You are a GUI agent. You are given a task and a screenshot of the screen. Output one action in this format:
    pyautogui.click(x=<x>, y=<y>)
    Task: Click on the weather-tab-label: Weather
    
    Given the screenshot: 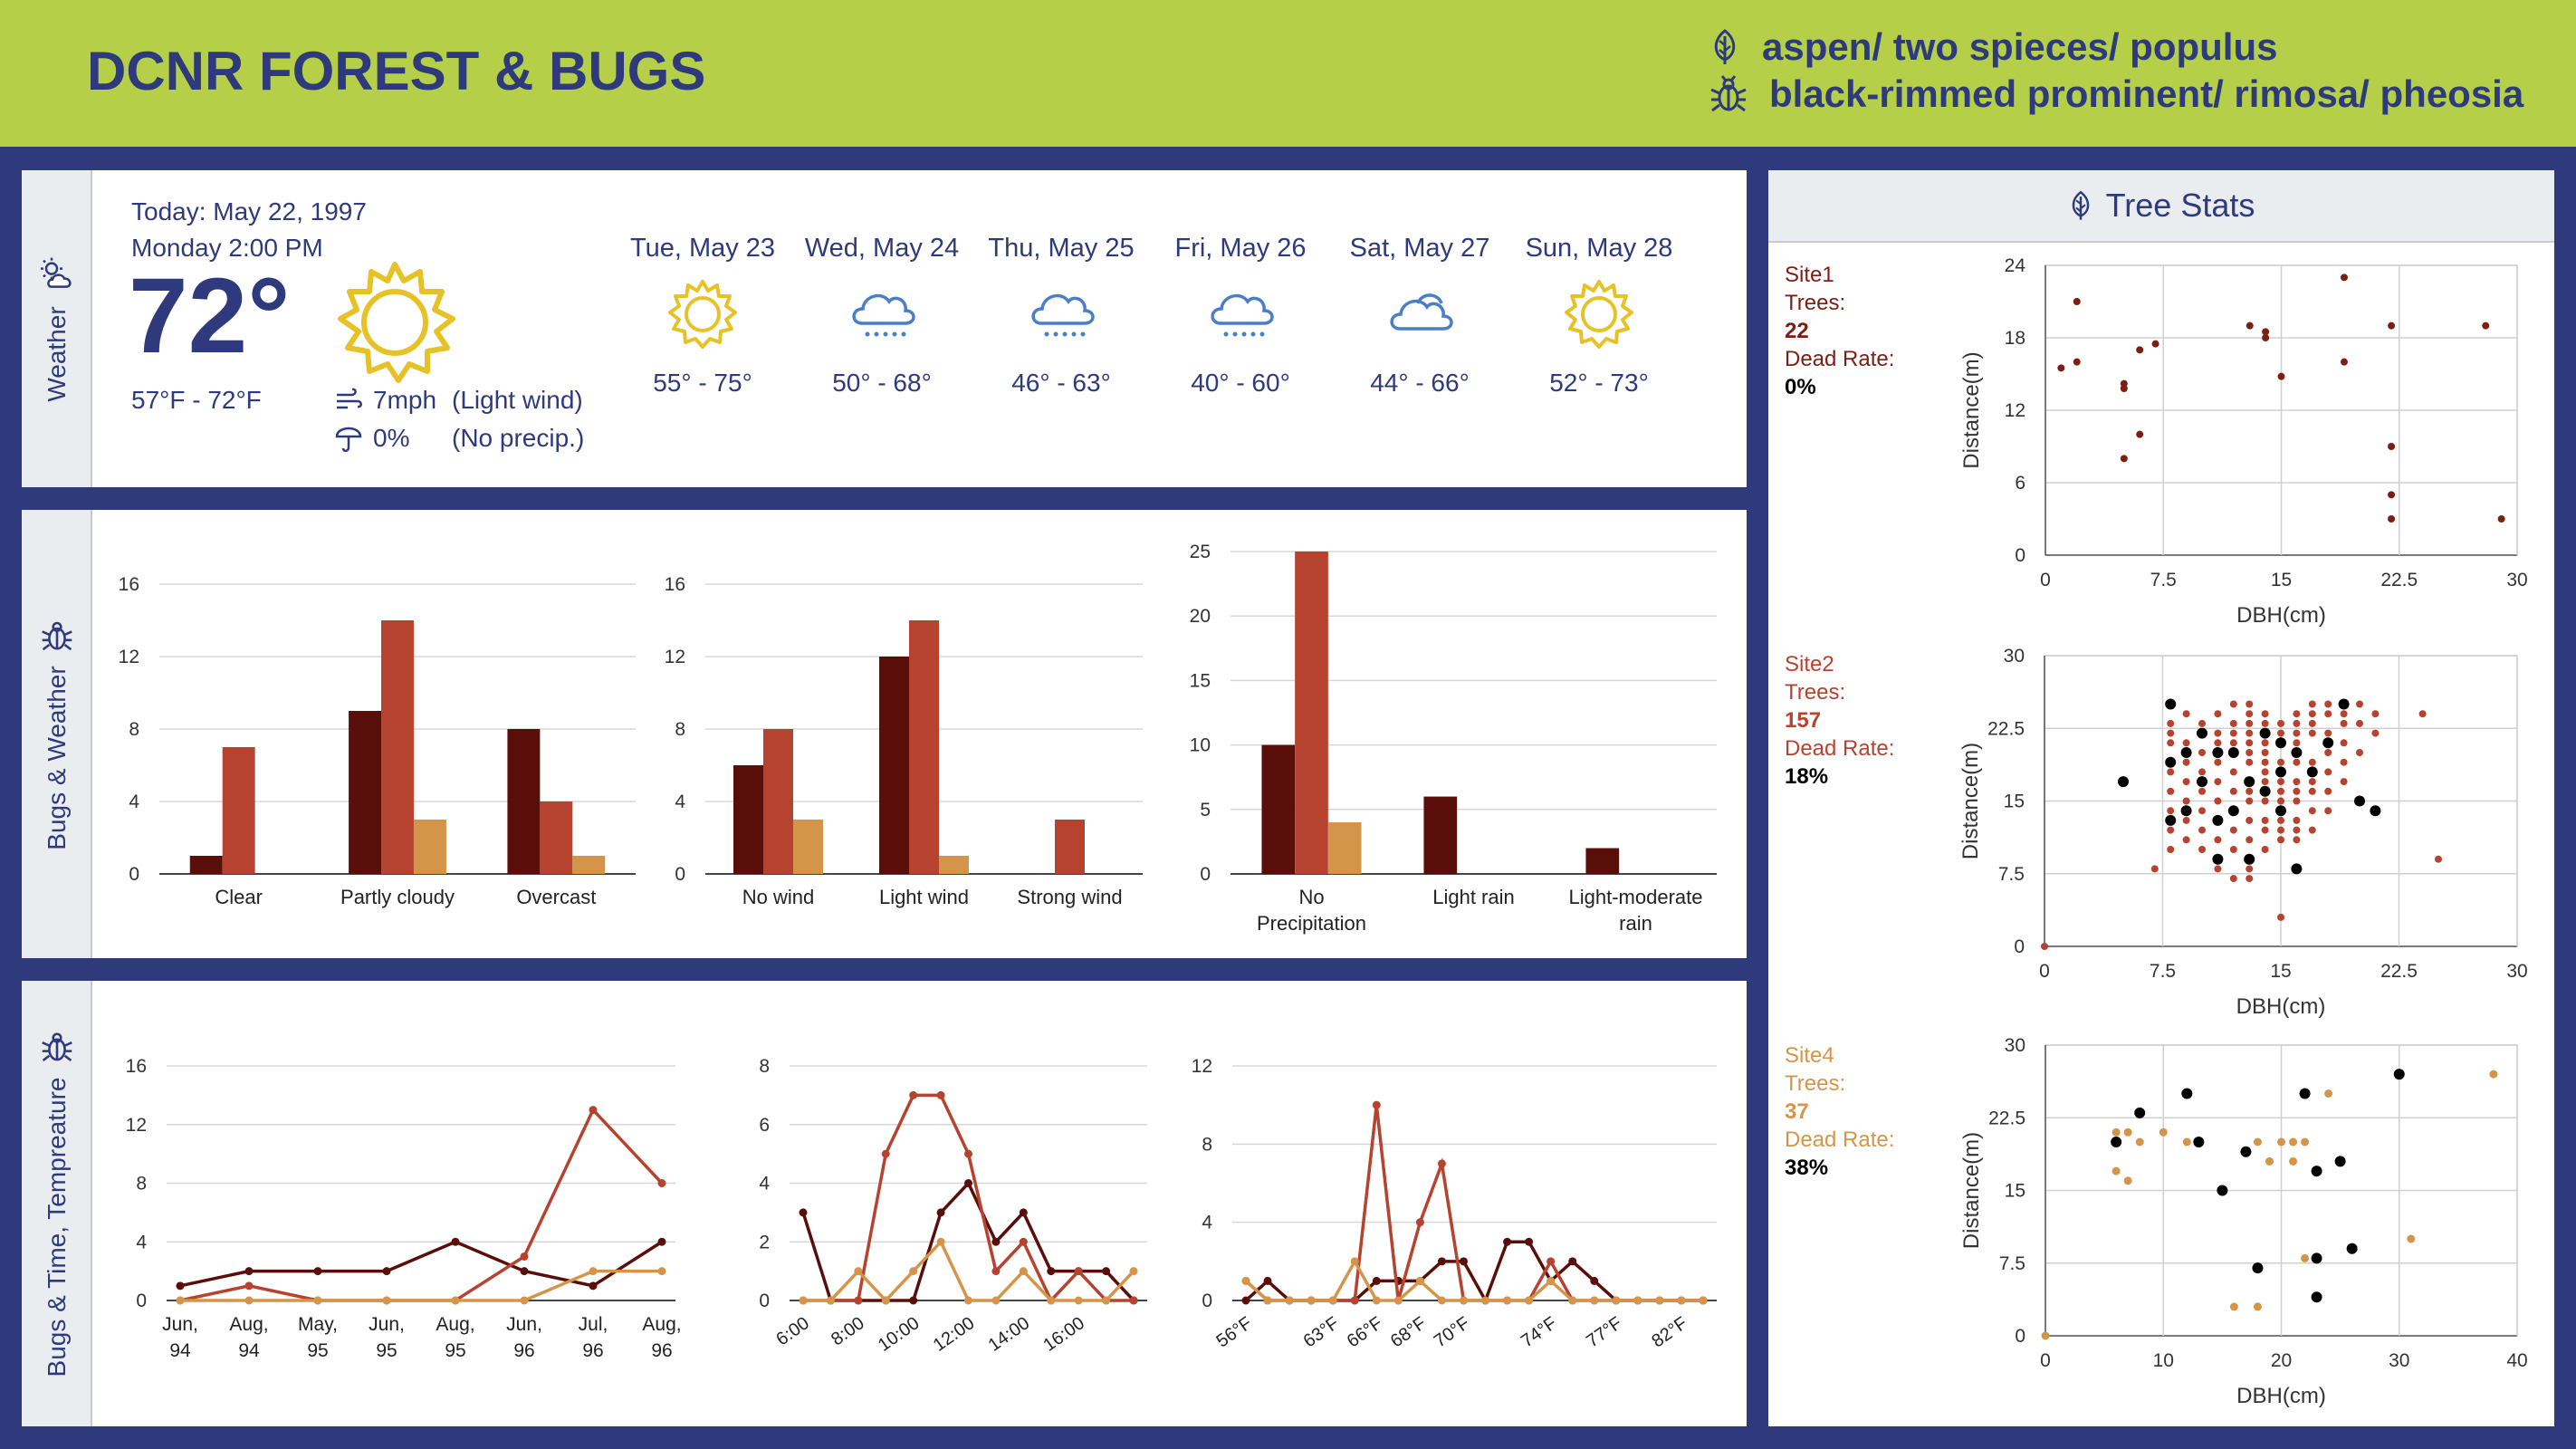 What is the action you would take?
    pyautogui.click(x=57, y=328)
    